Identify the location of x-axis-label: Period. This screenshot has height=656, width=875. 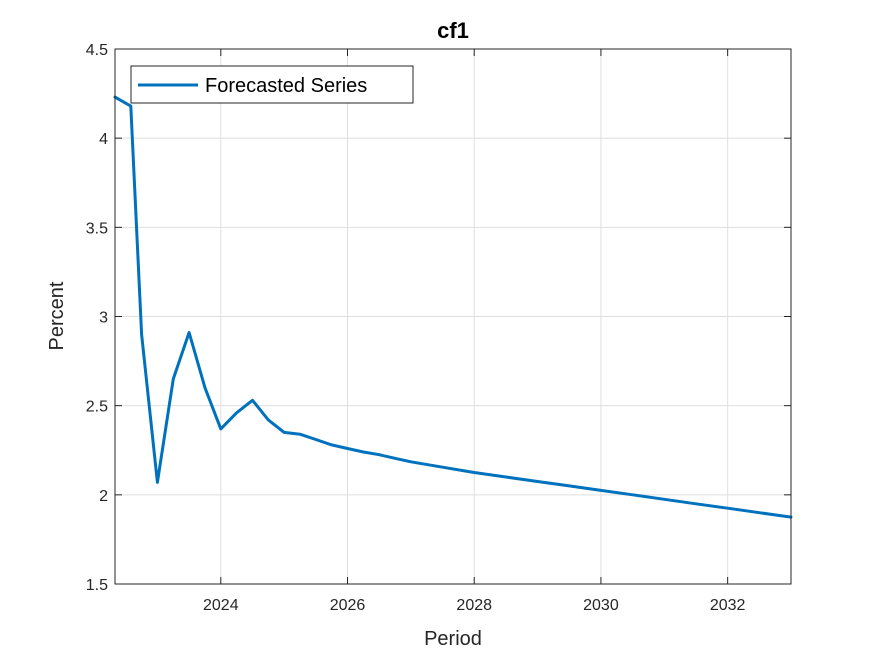
(453, 639).